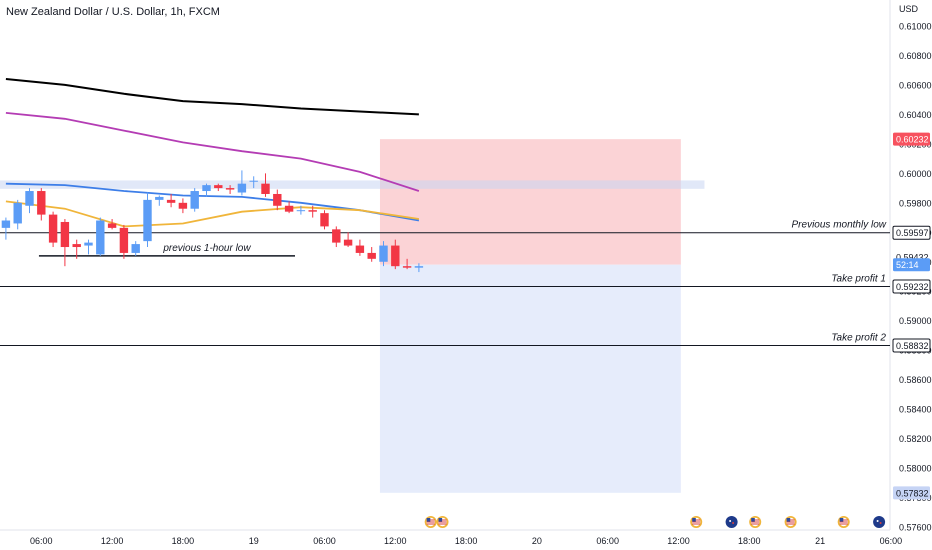 The image size is (932, 550). What do you see at coordinates (912, 346) in the screenshot?
I see `level-price-tag: 0.58832` at bounding box center [912, 346].